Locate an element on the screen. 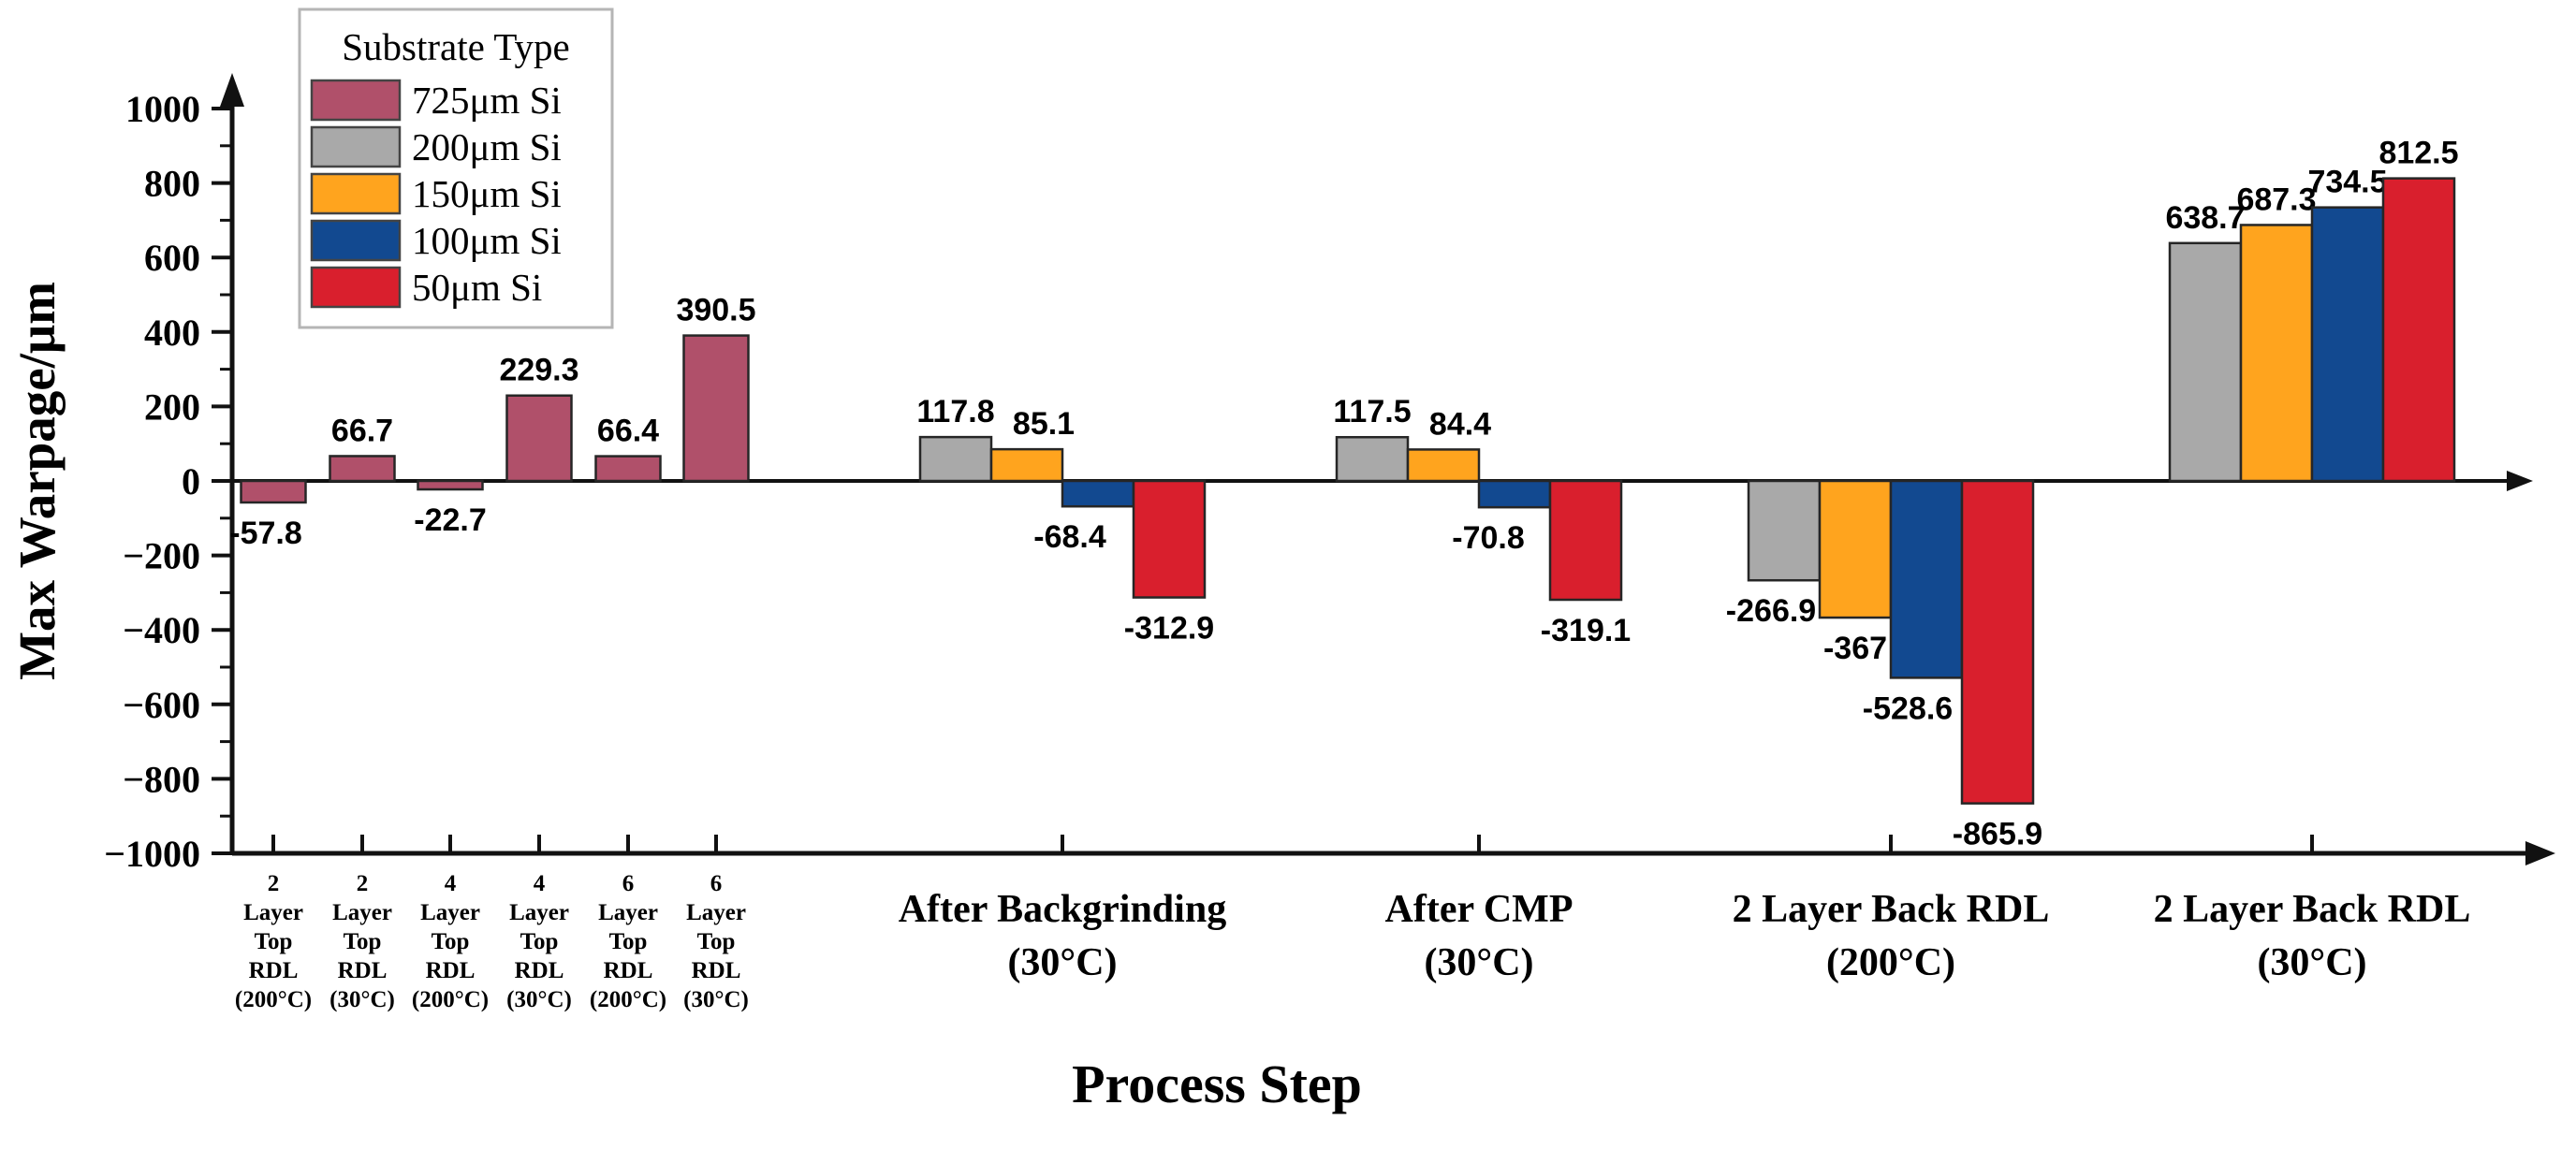 The image size is (2576, 1149). y-tick-label: −600 is located at coordinates (161, 705).